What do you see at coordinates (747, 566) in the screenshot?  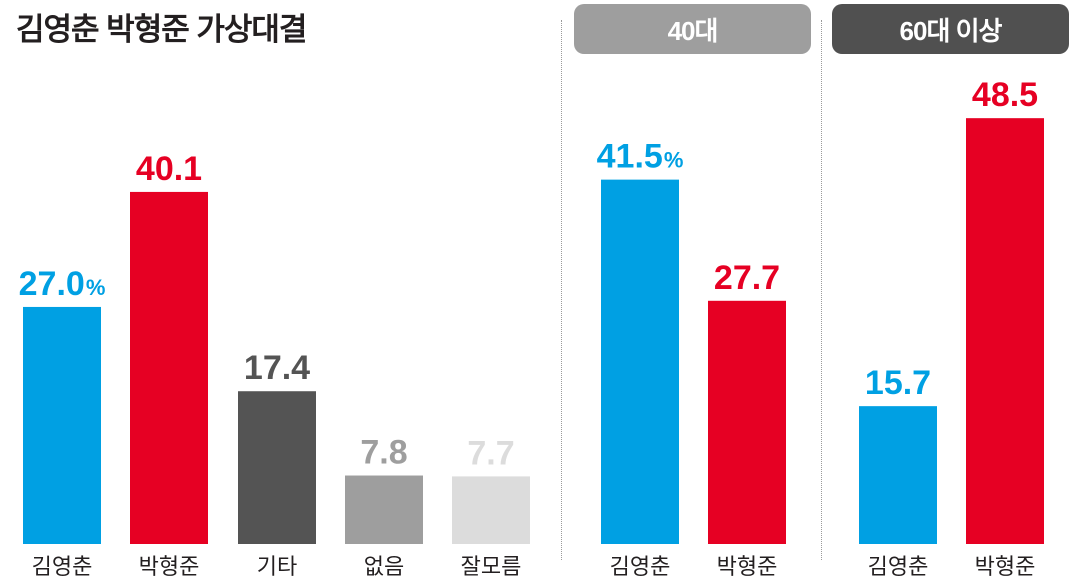 I see `category-label-age-40s-2: 박형준` at bounding box center [747, 566].